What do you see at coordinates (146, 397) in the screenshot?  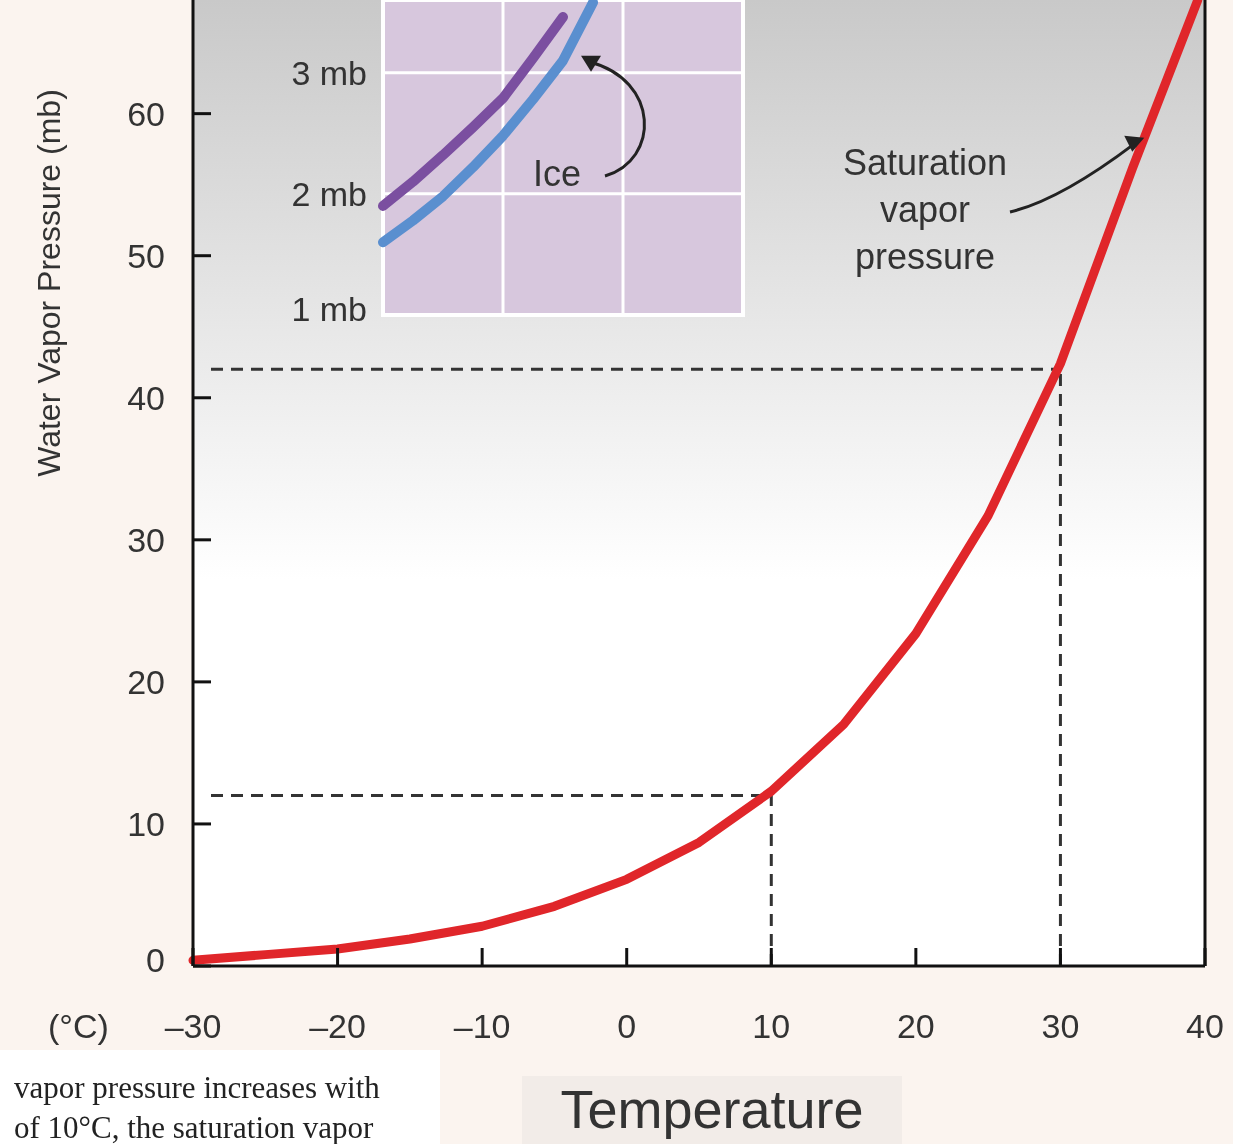 I see `y-tick-label: 40` at bounding box center [146, 397].